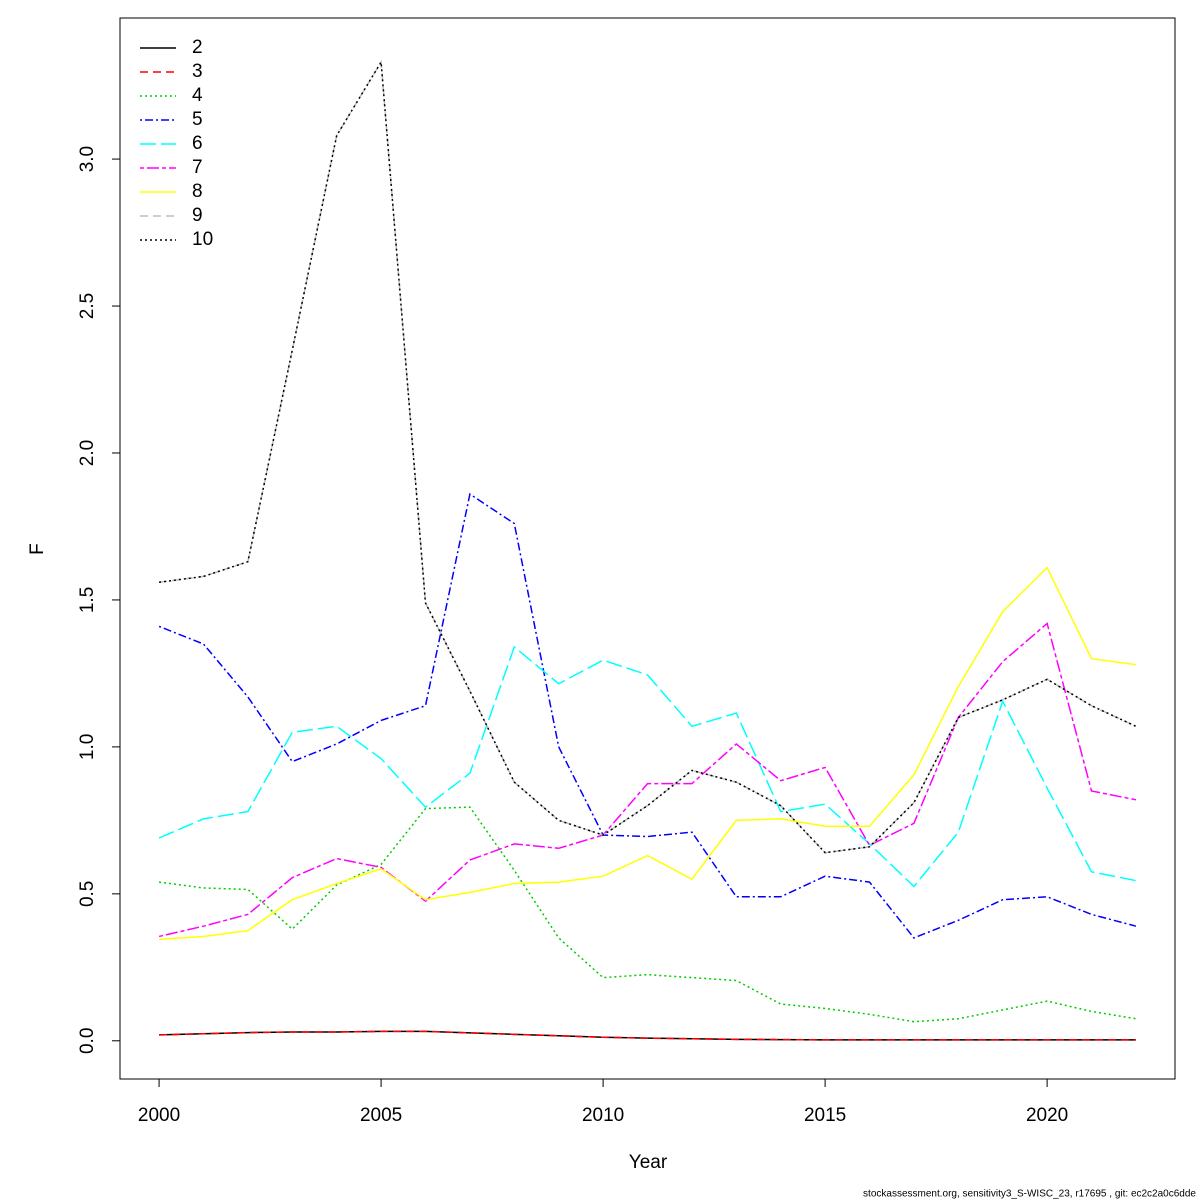 This screenshot has height=1200, width=1200. What do you see at coordinates (648, 1162) in the screenshot?
I see `x-axis-label: Year` at bounding box center [648, 1162].